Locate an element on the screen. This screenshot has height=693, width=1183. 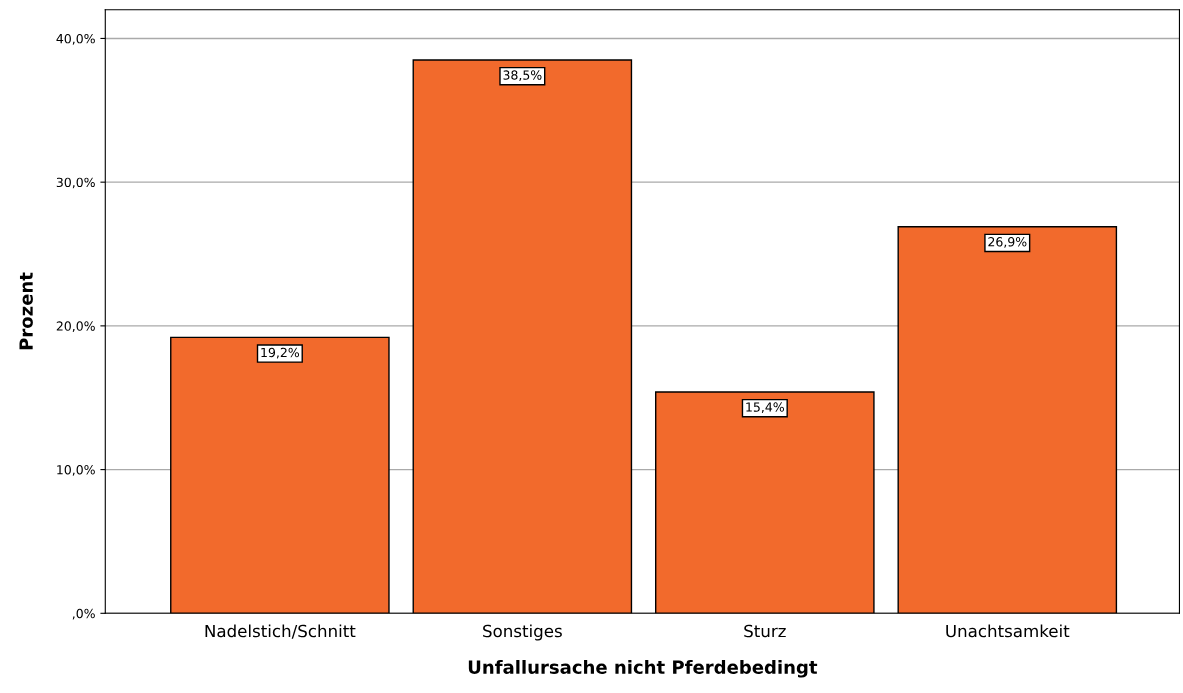
x-tick-label: Sturz is located at coordinates (765, 631).